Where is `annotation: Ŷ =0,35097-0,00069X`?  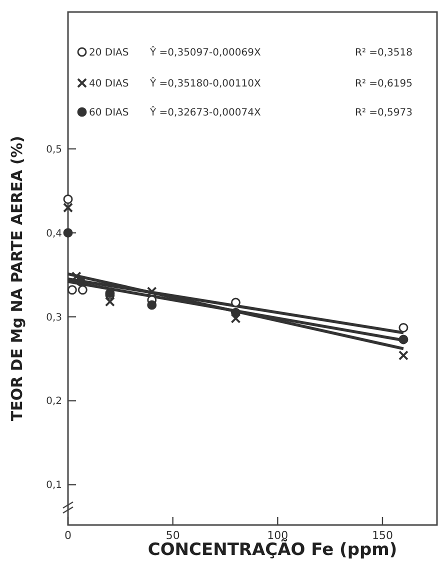 annotation: Ŷ =0,35097-0,00069X is located at coordinates (205, 52).